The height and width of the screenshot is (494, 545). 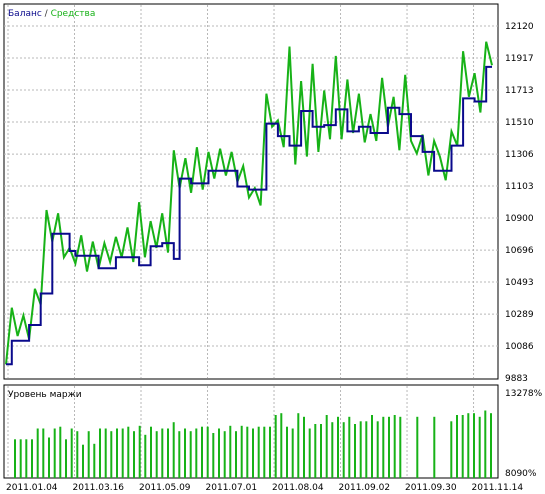 What do you see at coordinates (519, 187) in the screenshot?
I see `y-tick-label: 11103` at bounding box center [519, 187].